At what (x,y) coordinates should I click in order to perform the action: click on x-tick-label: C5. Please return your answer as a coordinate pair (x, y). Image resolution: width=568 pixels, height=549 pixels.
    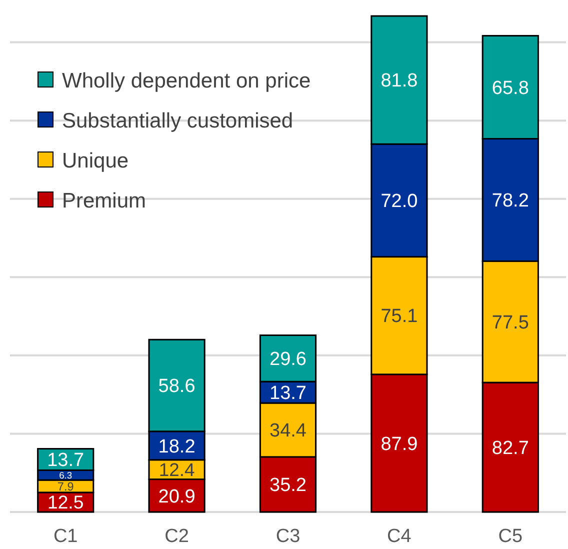
    Looking at the image, I should click on (510, 536).